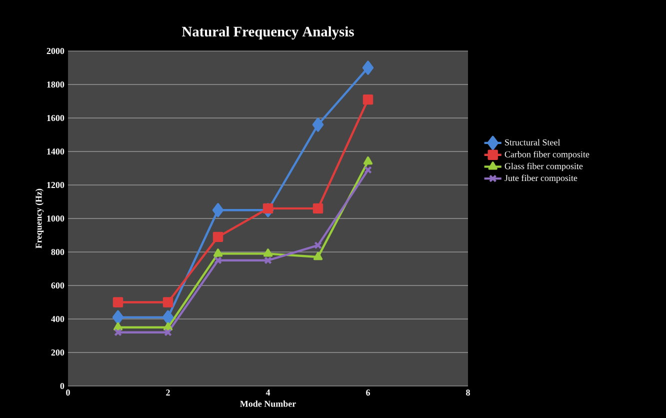 This screenshot has width=666, height=418. I want to click on y-tick-label: 400, so click(57, 319).